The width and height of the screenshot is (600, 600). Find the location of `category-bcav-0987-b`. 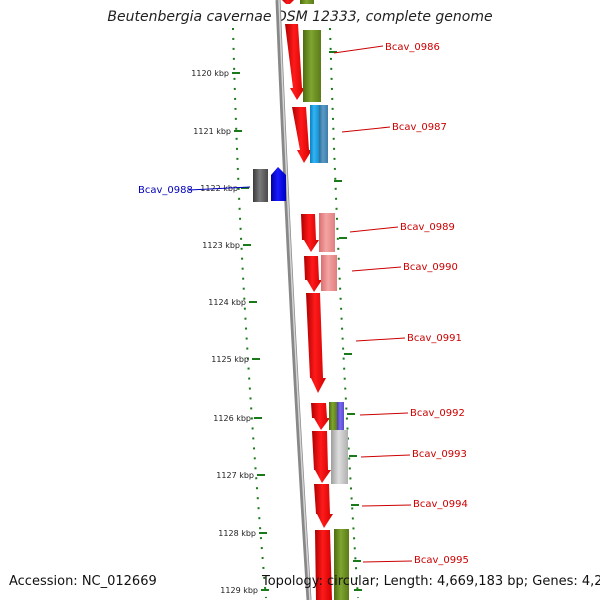

category-bcav-0987-b is located at coordinates (323, 134).